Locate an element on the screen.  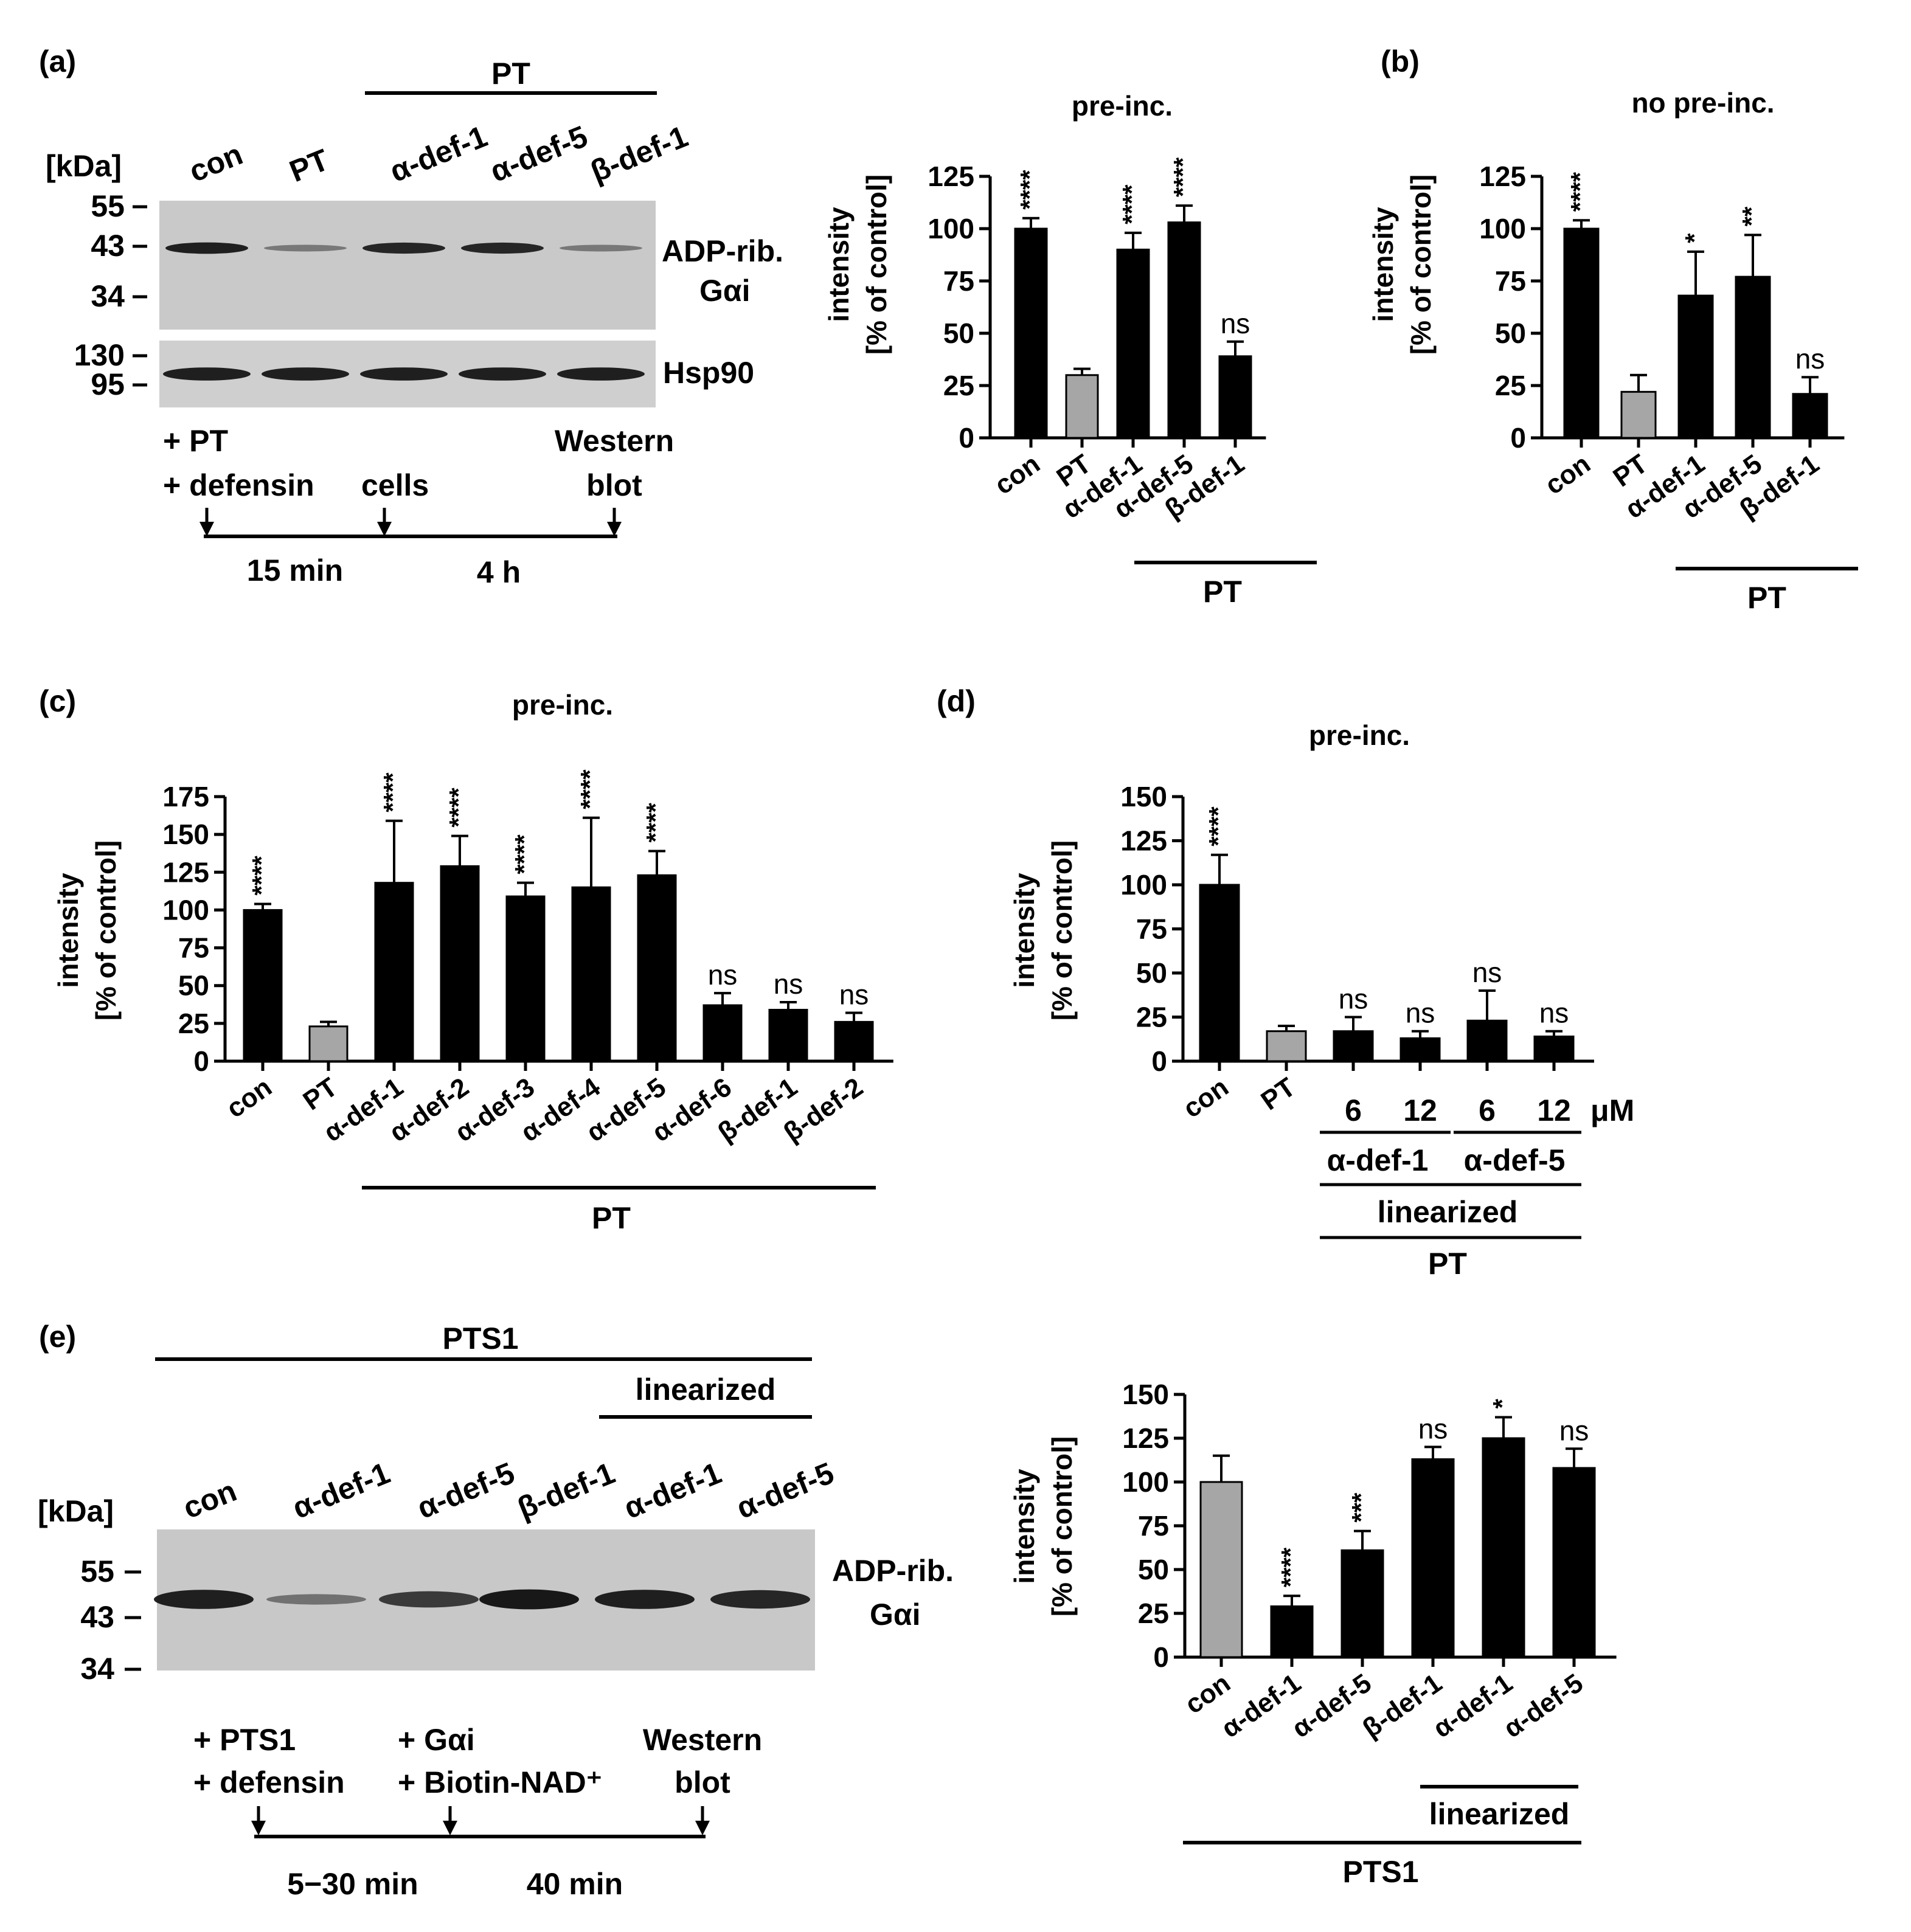
panel-b-letter: (b) is located at coordinates (1400, 61).